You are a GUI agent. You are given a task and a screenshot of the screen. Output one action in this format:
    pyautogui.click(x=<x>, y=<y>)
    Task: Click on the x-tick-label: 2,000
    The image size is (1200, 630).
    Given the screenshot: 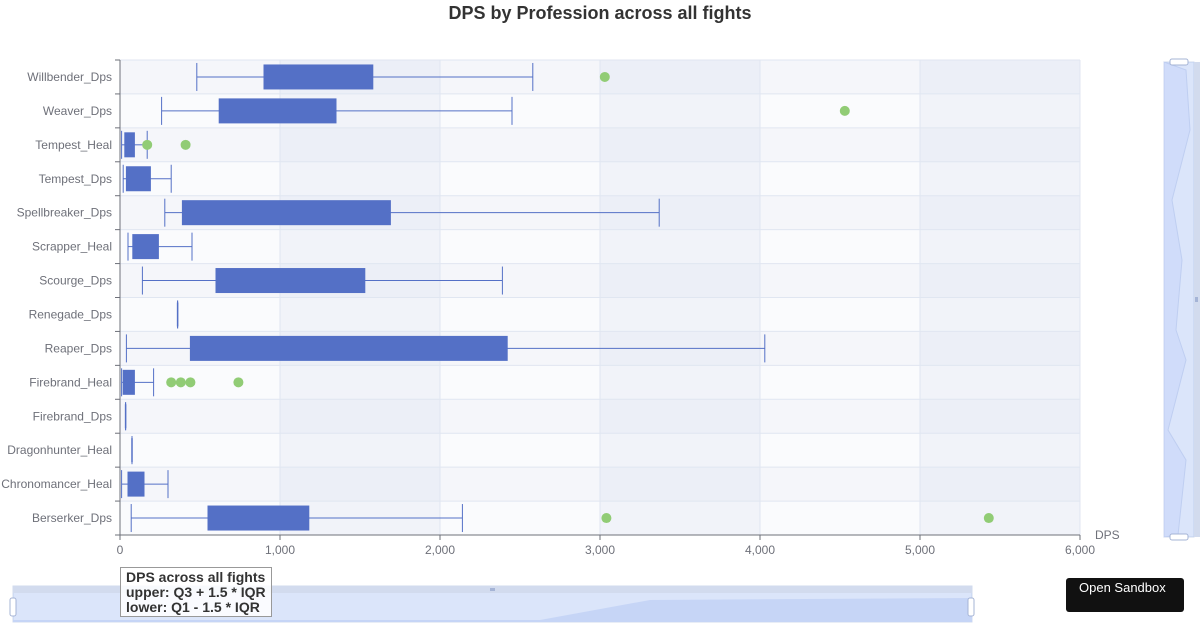 What is the action you would take?
    pyautogui.click(x=440, y=550)
    